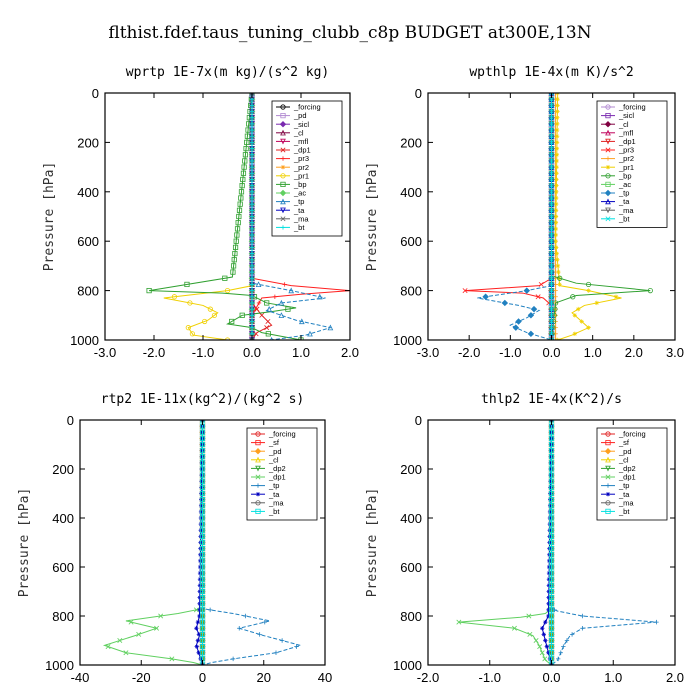 The image size is (700, 700). What do you see at coordinates (298, 132) in the screenshot?
I see `legend-label: _cl` at bounding box center [298, 132].